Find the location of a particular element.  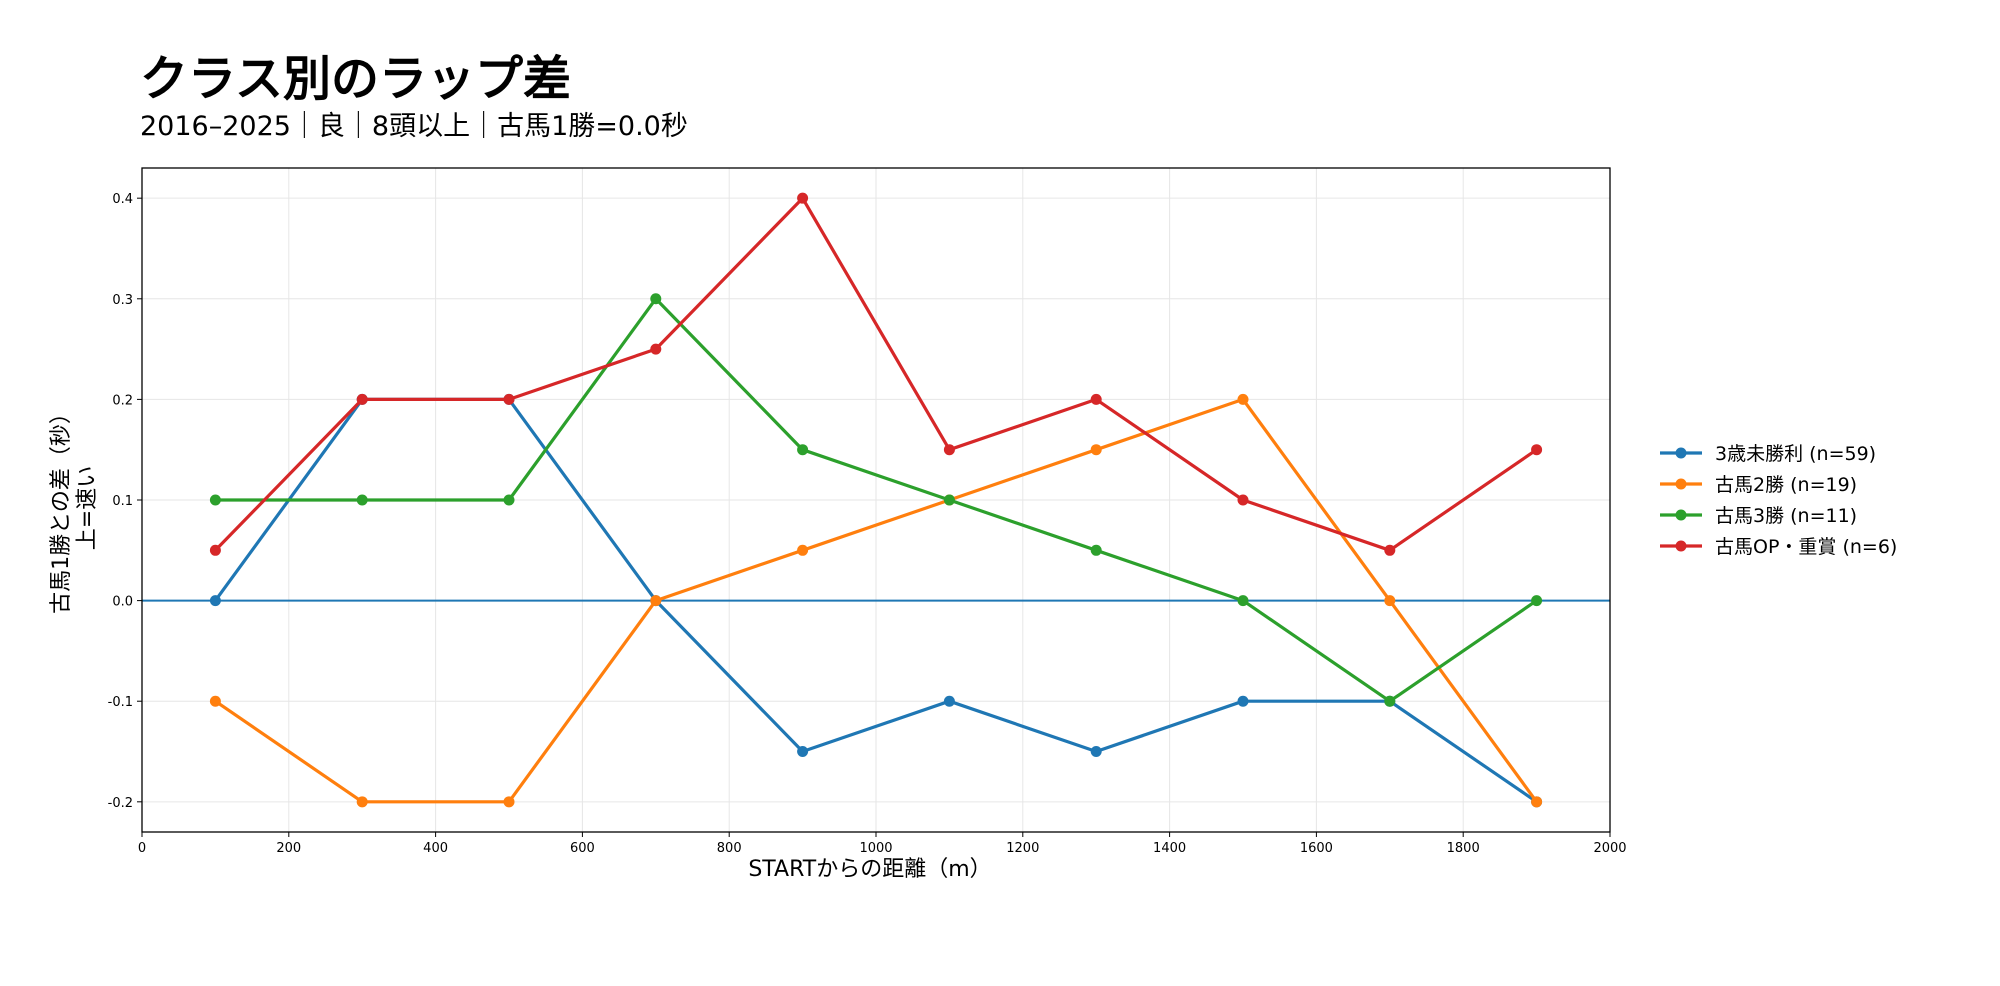

y-axis-label-line1: 古馬1勝との差（秒） is located at coordinates (61, 508).